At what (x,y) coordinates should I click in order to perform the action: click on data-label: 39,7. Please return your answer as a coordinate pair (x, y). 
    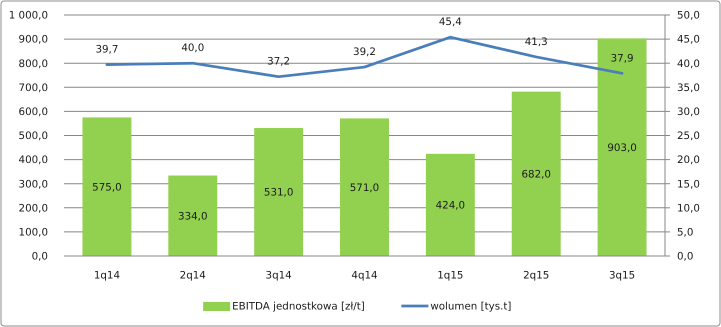
    Looking at the image, I should click on (106, 50).